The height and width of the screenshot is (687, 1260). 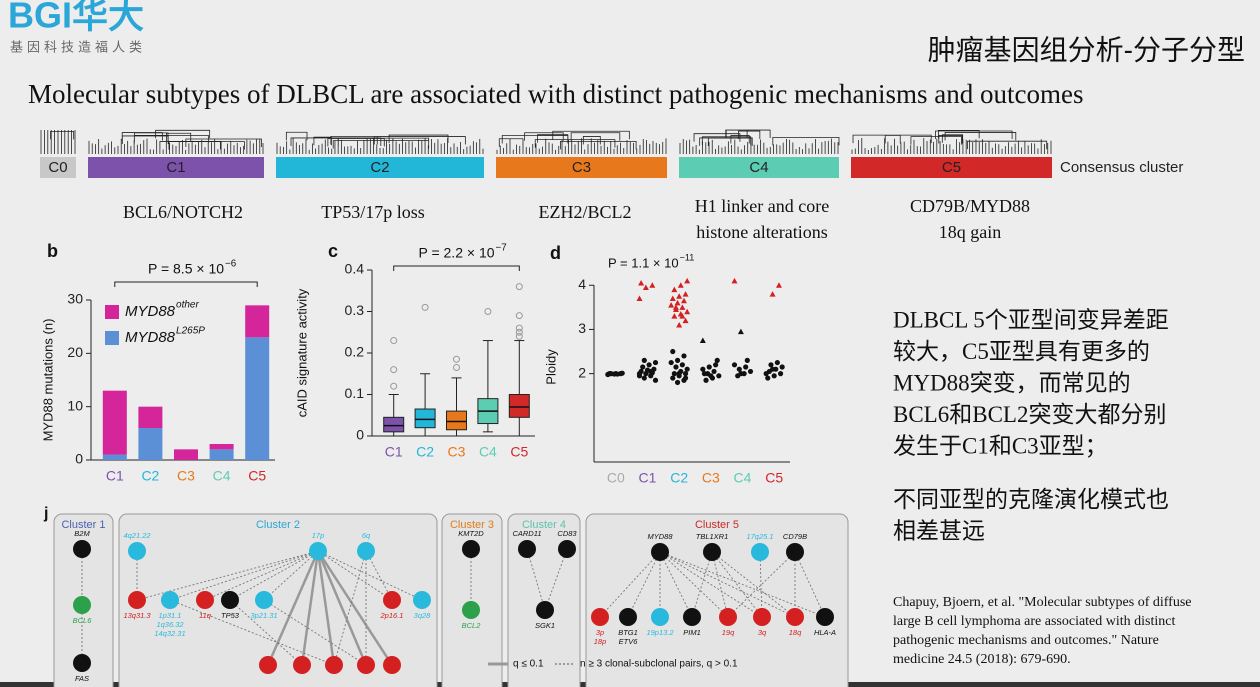 I want to click on cluster-title: Cluster 3, so click(x=472, y=525).